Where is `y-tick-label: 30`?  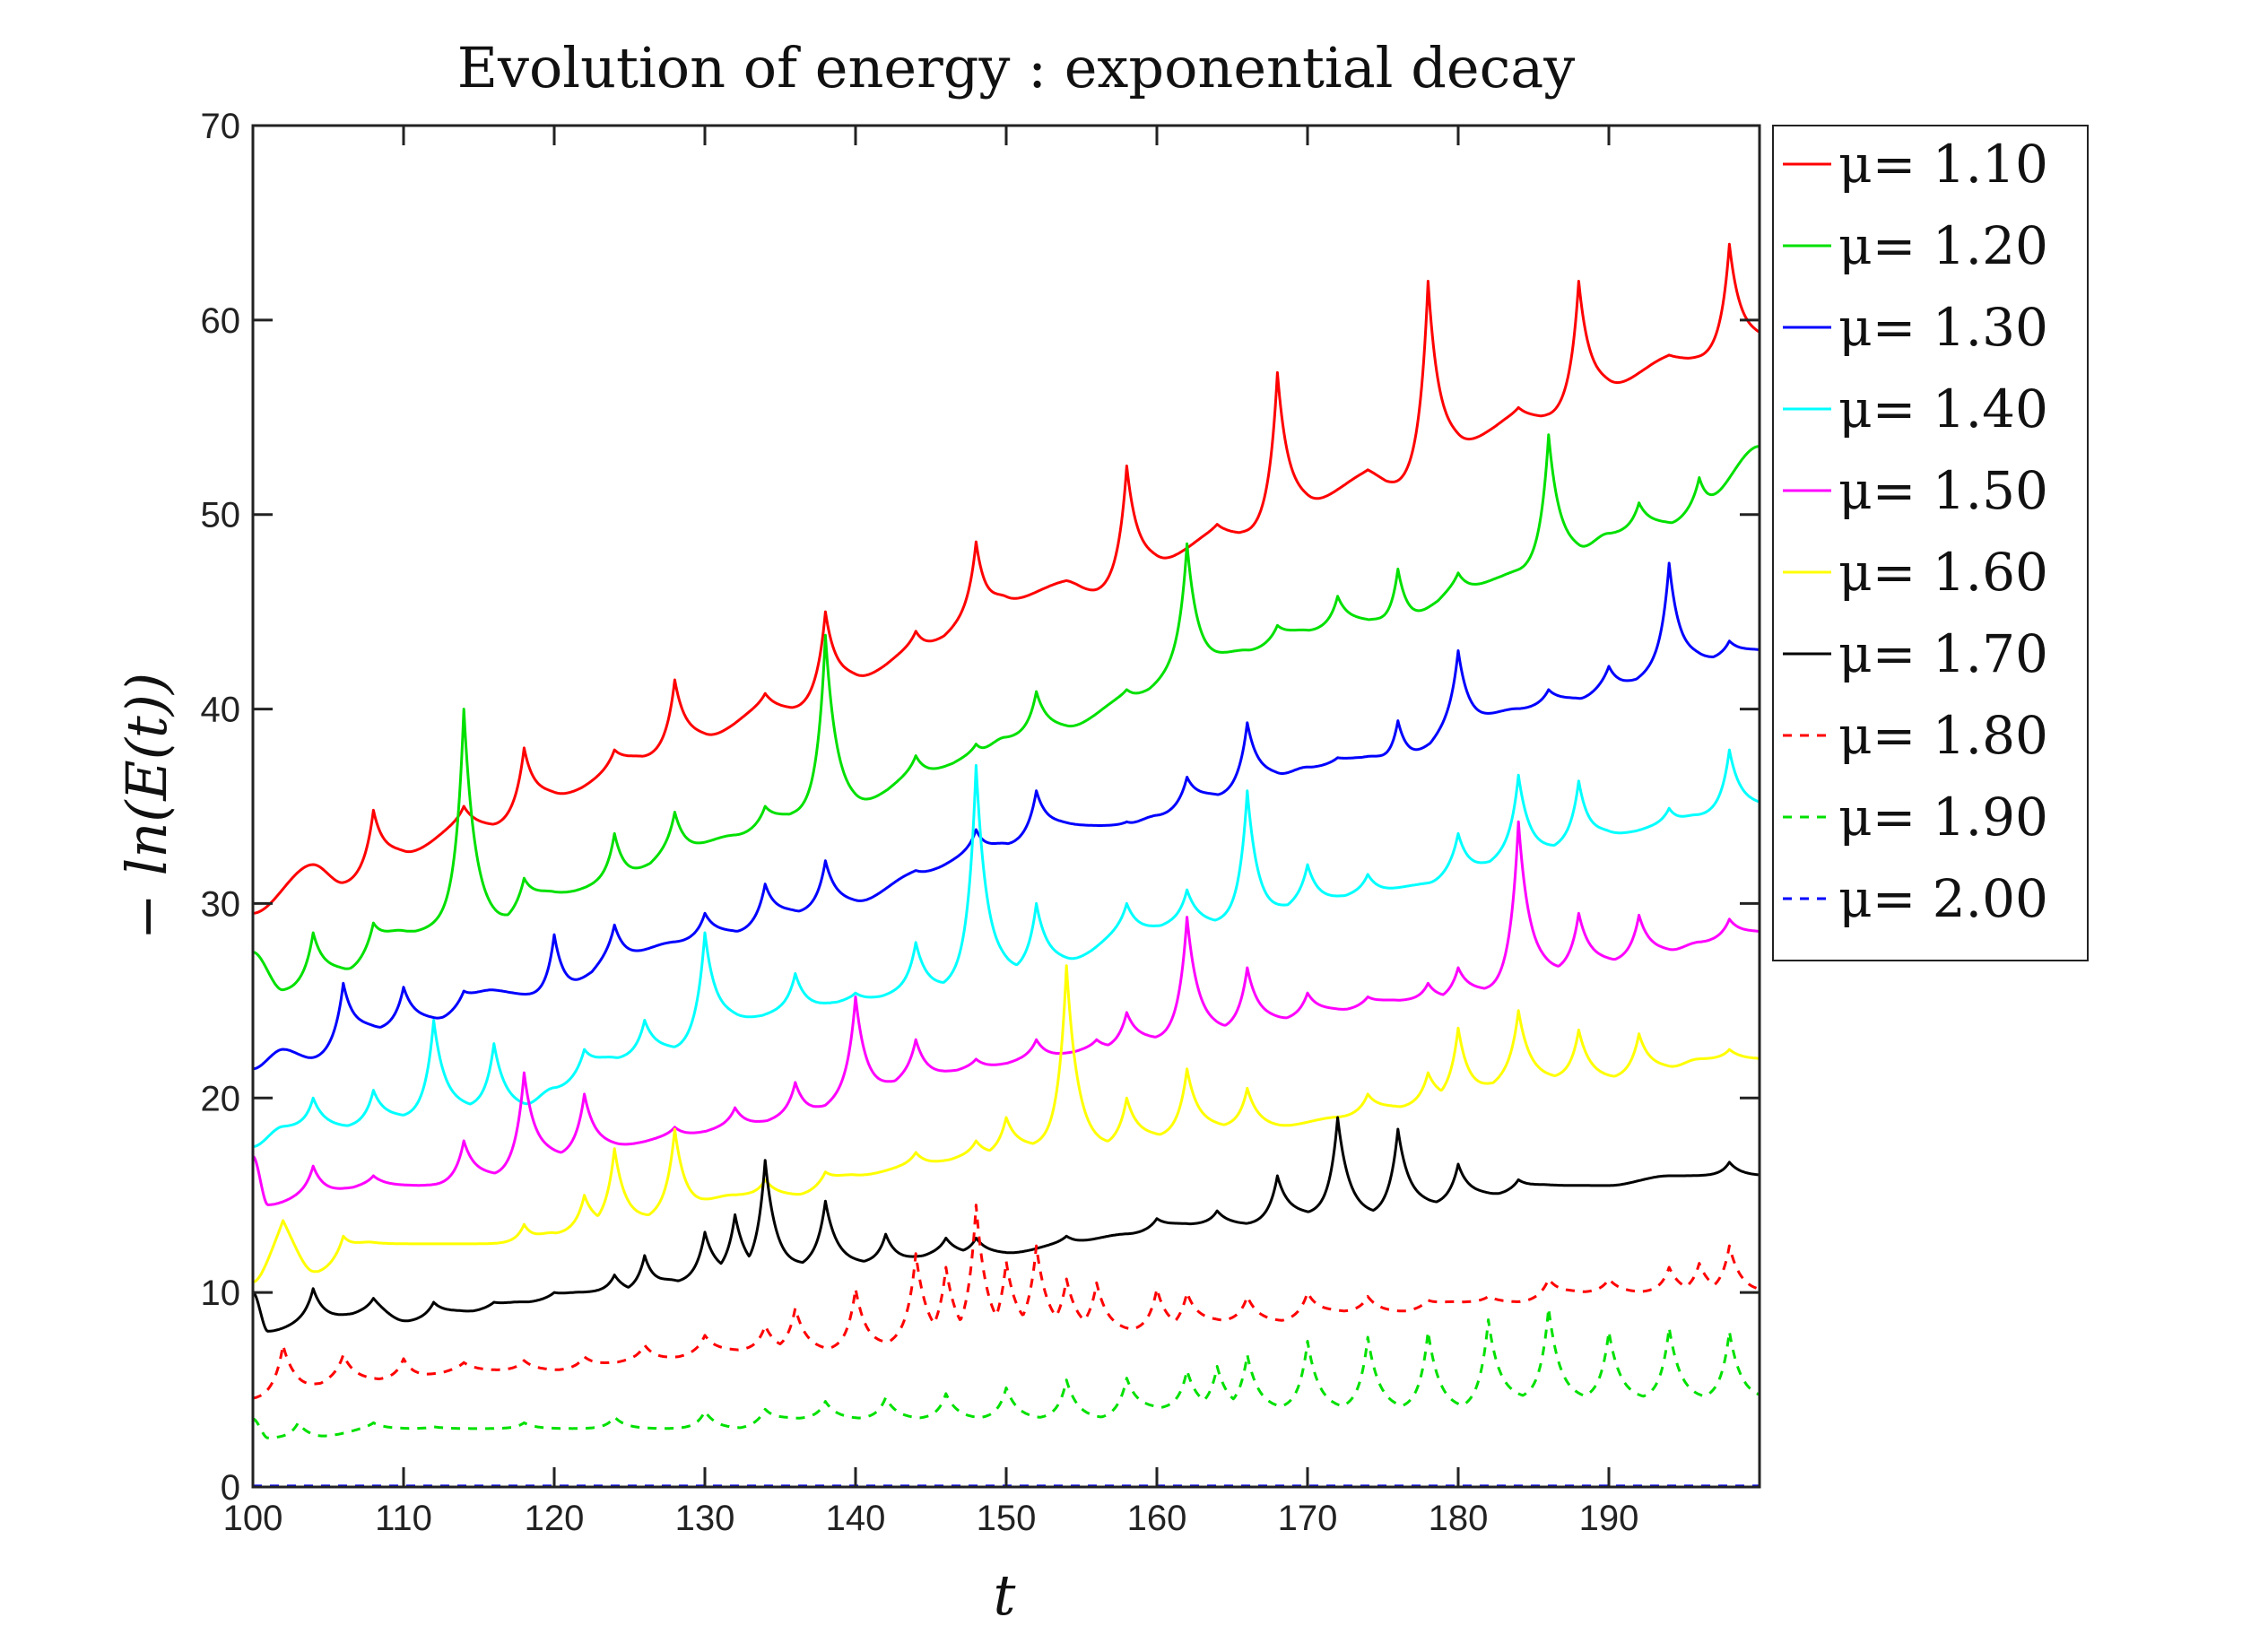 y-tick-label: 30 is located at coordinates (221, 904).